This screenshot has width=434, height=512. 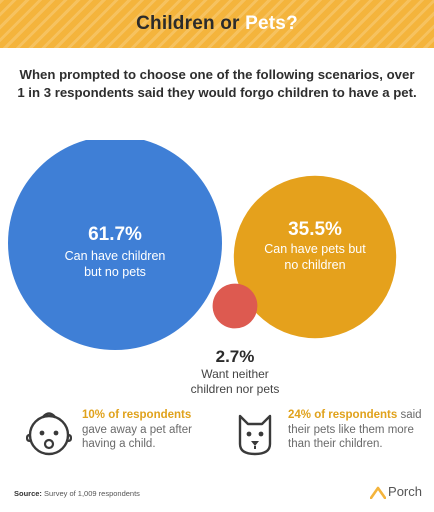 What do you see at coordinates (28, 493) in the screenshot?
I see `source-label: Source:` at bounding box center [28, 493].